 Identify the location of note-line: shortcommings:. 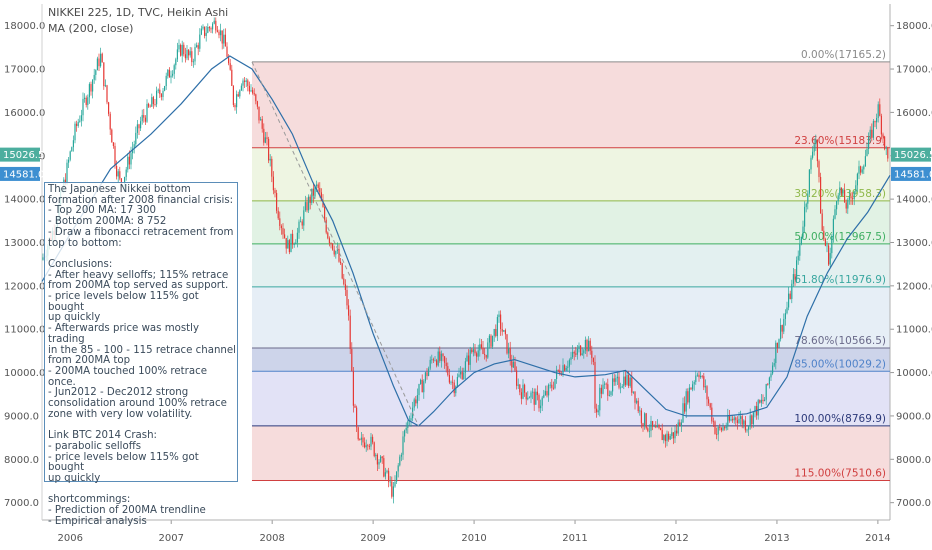
(89, 500).